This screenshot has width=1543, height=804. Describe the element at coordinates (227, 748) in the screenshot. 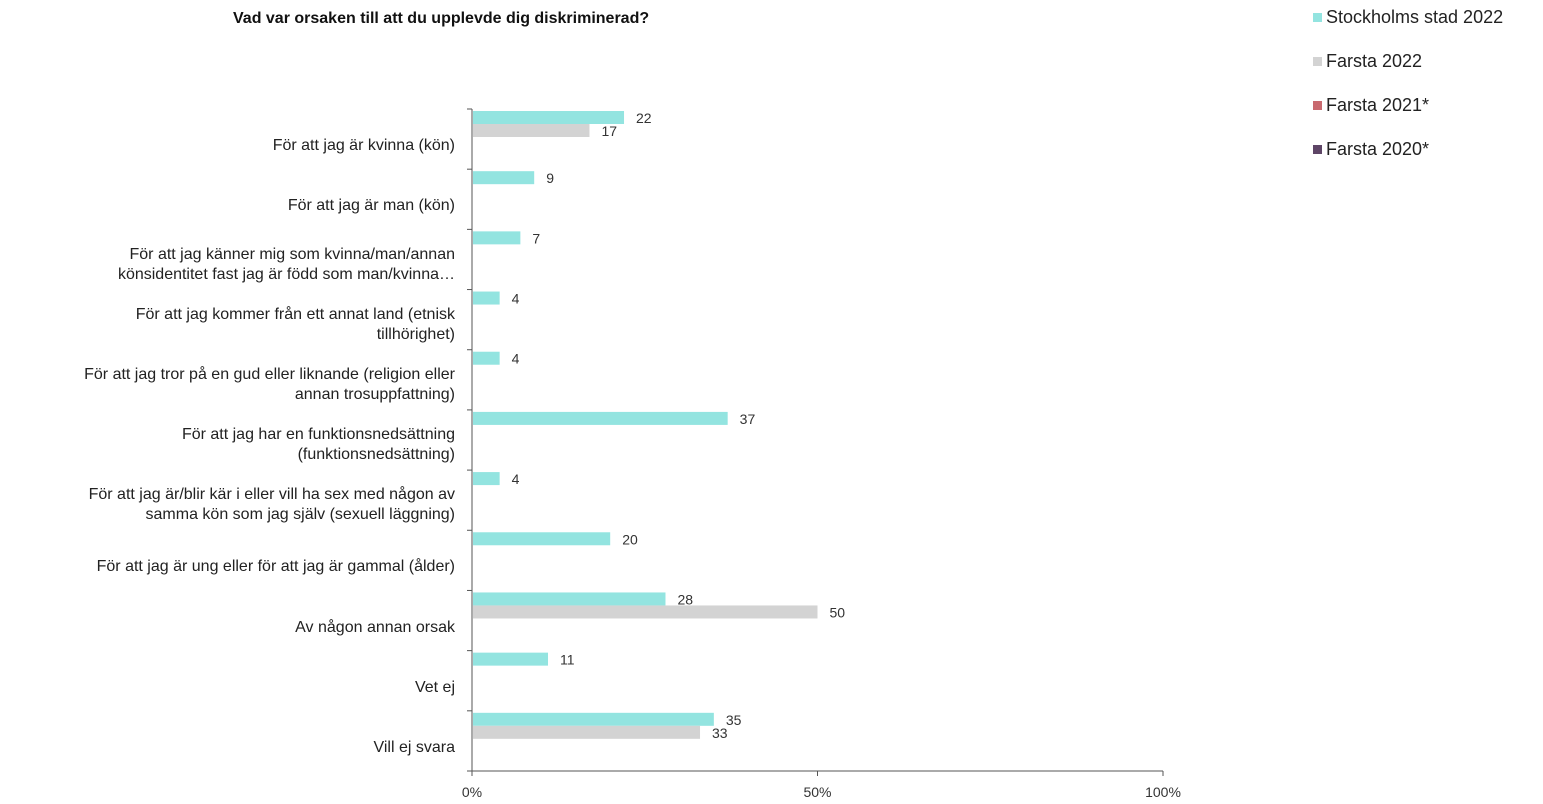

I see `category-label: Vill ej svara` at that location.